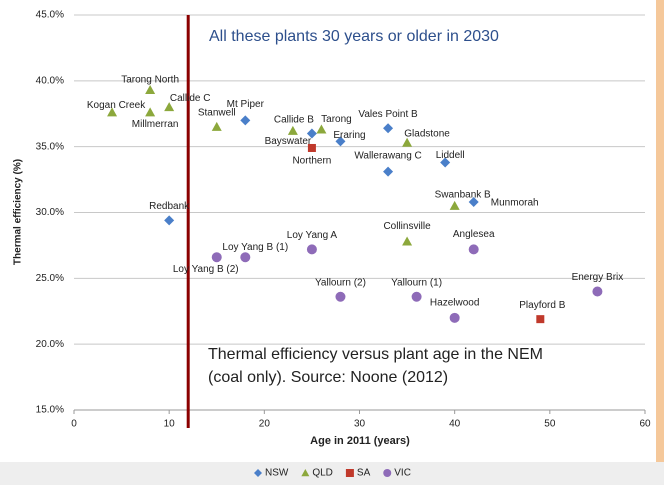  I want to click on x-axis-title: Age in 2011 (years), so click(360, 441).